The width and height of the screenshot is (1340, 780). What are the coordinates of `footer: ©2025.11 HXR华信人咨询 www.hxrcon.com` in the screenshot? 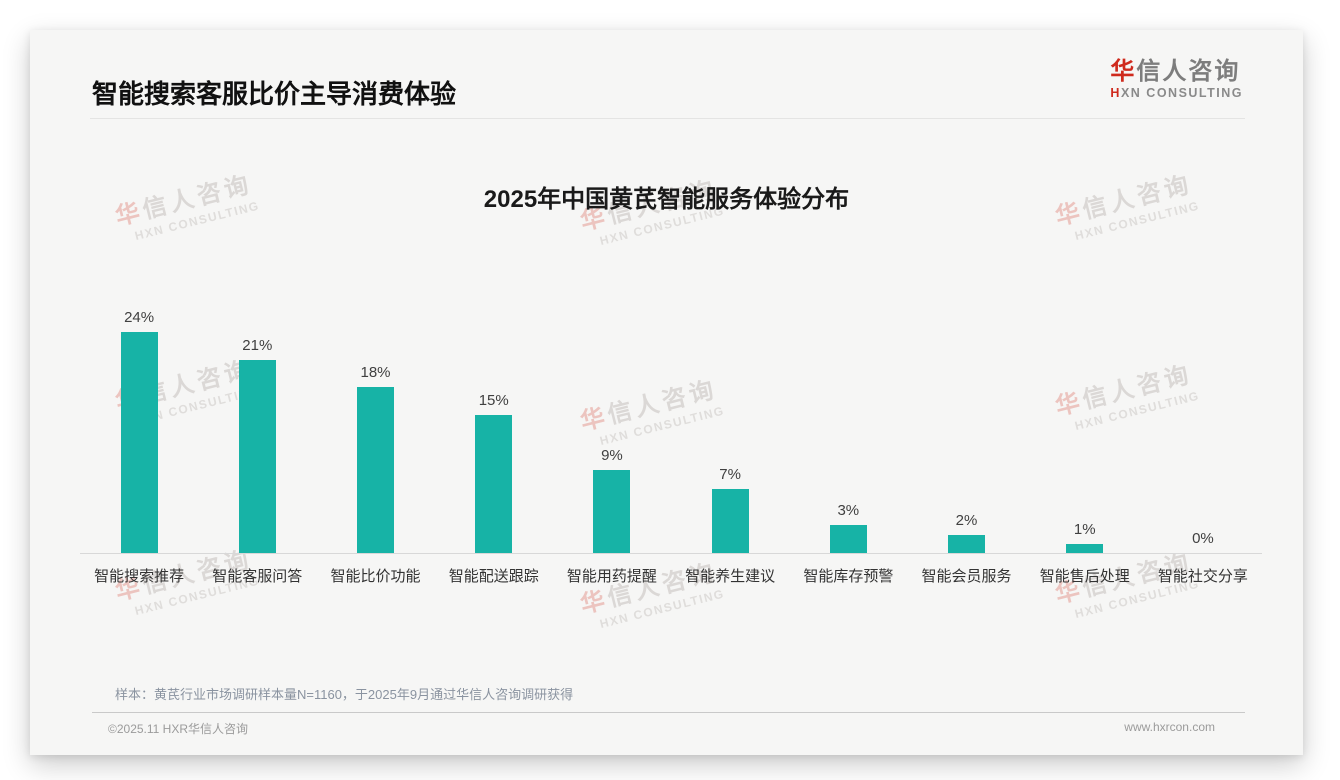 It's located at (661, 728).